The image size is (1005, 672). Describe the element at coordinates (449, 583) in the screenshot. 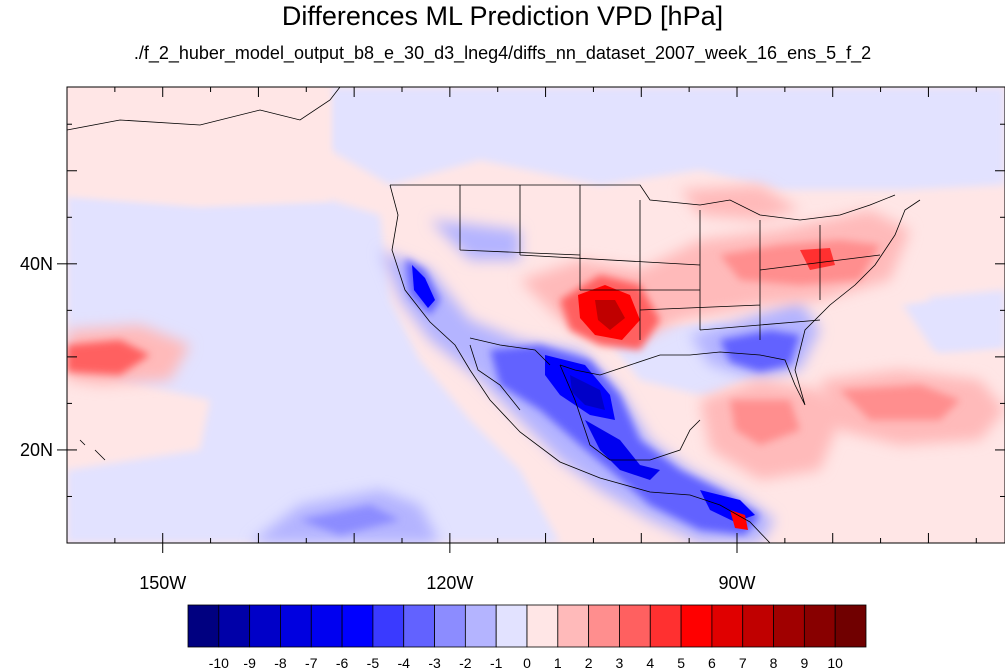

I see `lon-tick-label: 120W` at that location.